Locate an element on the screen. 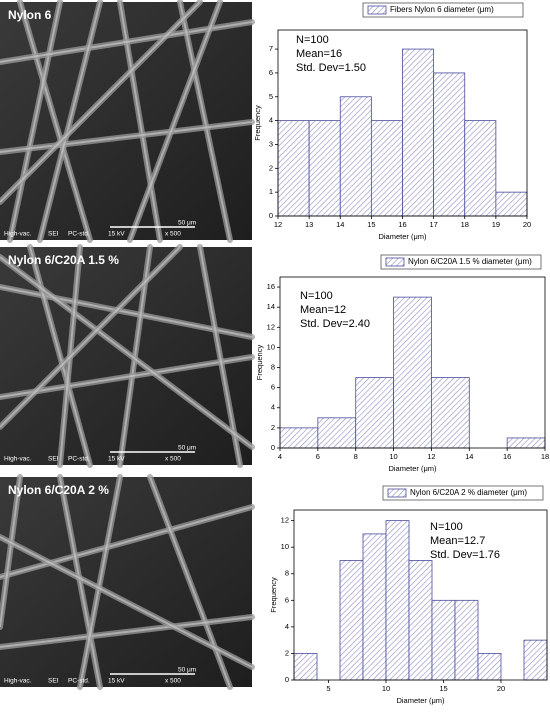  micrograph-label: Nylon 6/C20A 1.5 % is located at coordinates (63, 260).